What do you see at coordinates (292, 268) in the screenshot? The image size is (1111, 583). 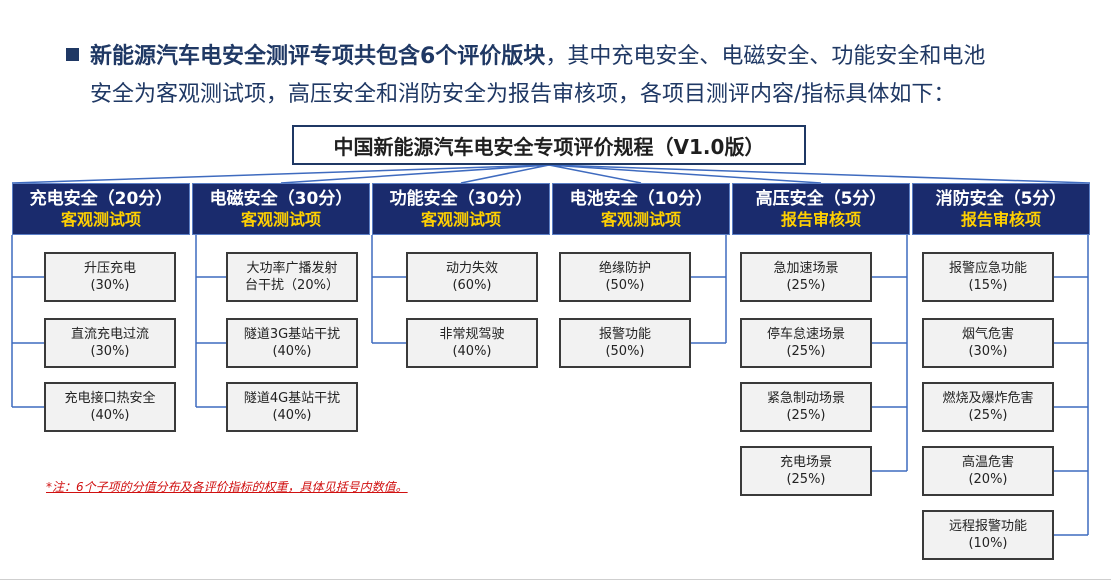 I see `sub-item-name: 大功率广播发射` at bounding box center [292, 268].